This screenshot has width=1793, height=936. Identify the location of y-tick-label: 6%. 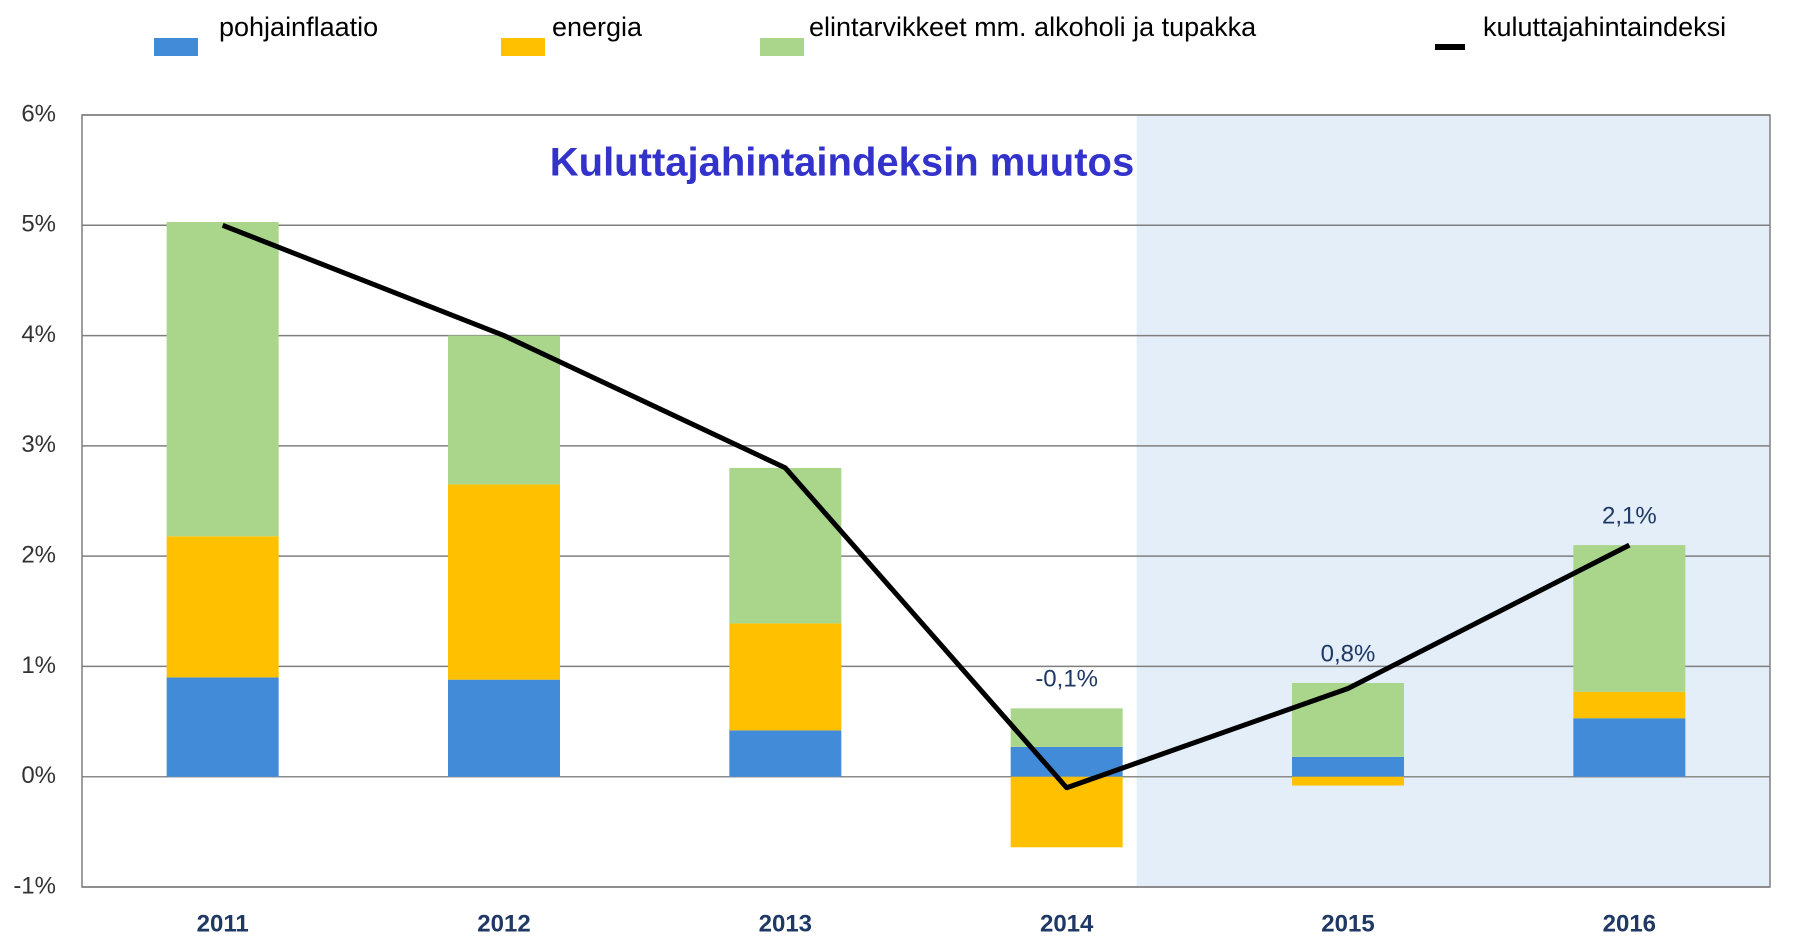
(38, 113).